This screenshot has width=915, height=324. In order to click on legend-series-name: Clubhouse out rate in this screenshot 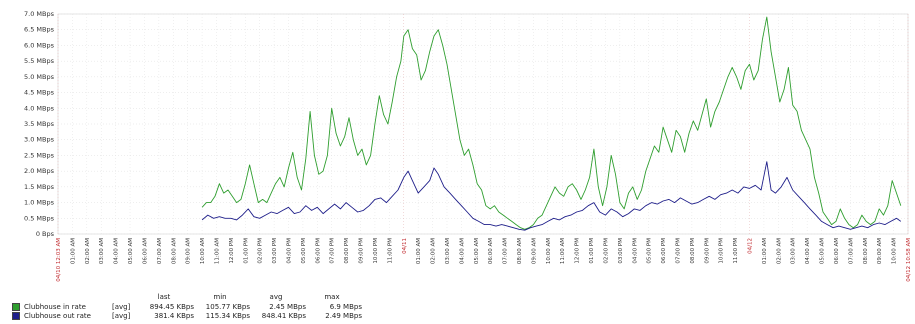, I will do `click(57, 315)`.